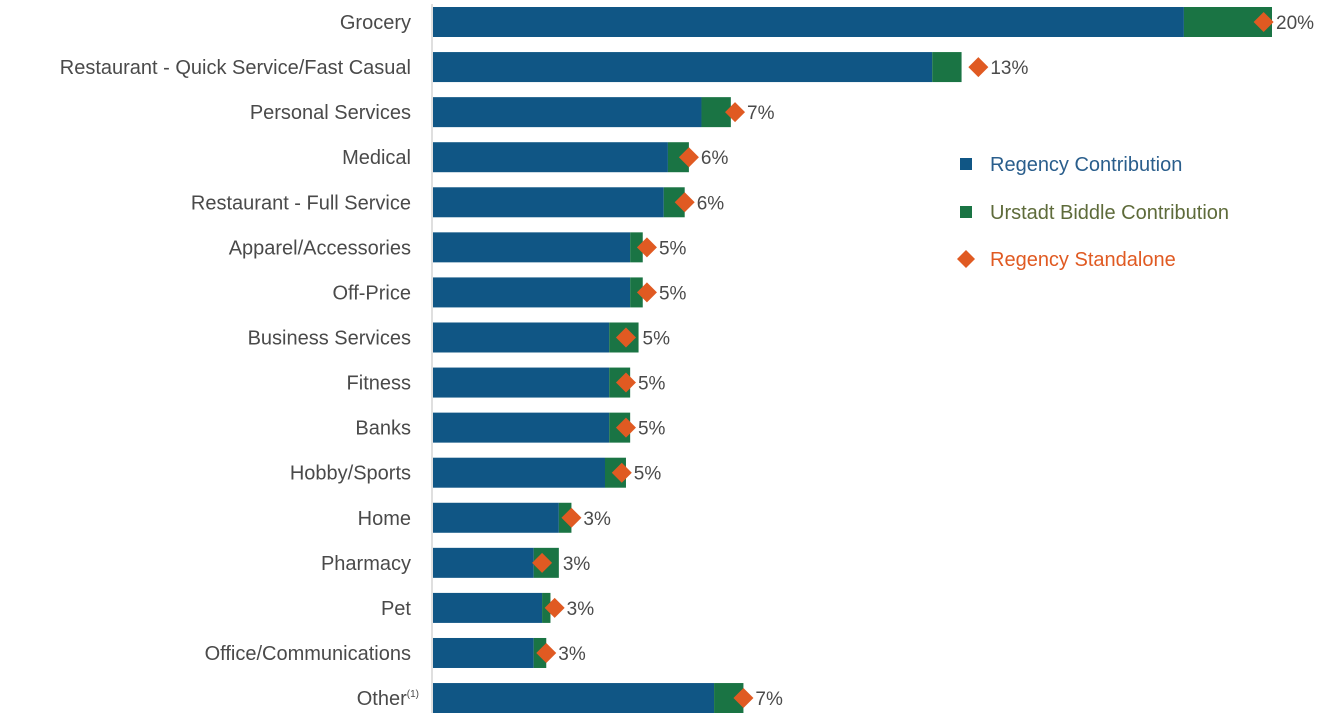  I want to click on category-label: Grocery, so click(375, 23).